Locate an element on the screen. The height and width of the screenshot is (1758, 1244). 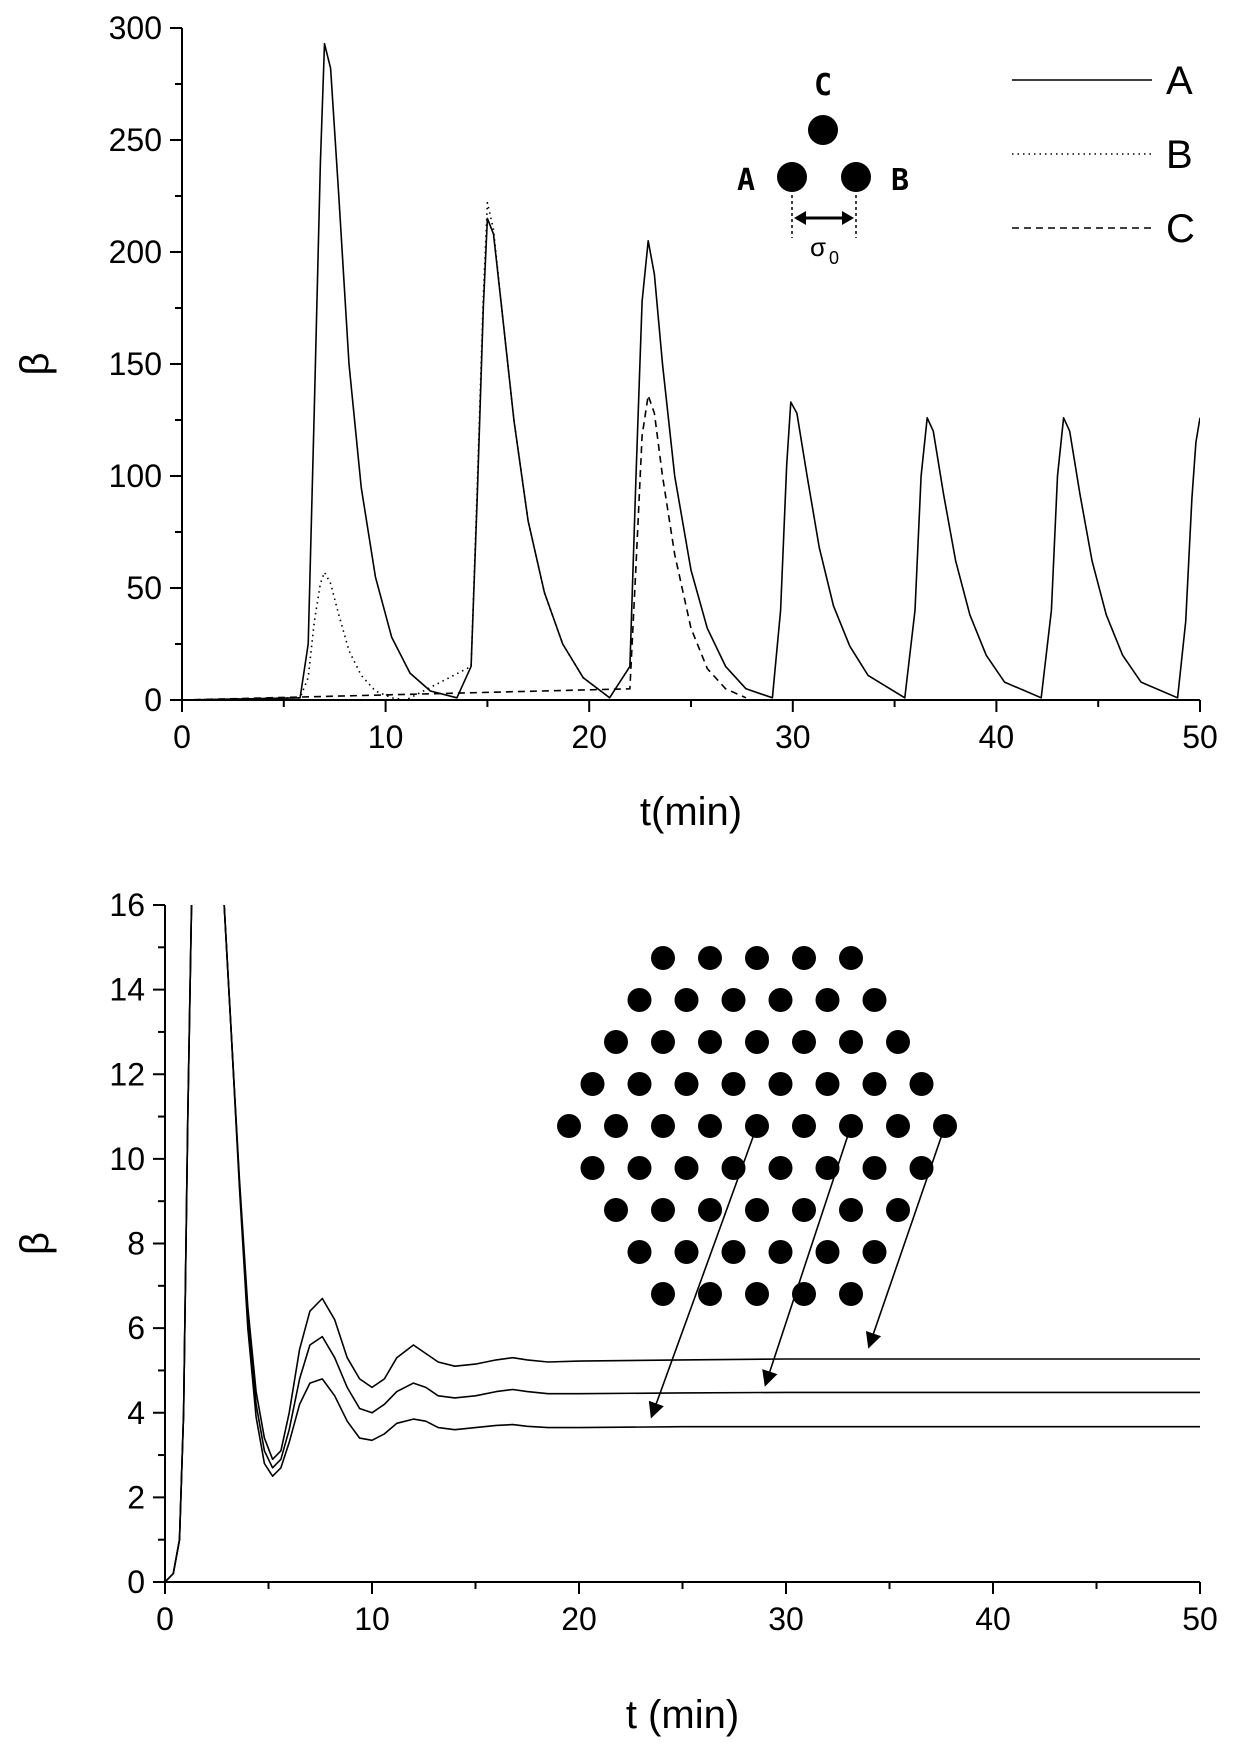
y-tick-label: 8 is located at coordinates (136, 1244).